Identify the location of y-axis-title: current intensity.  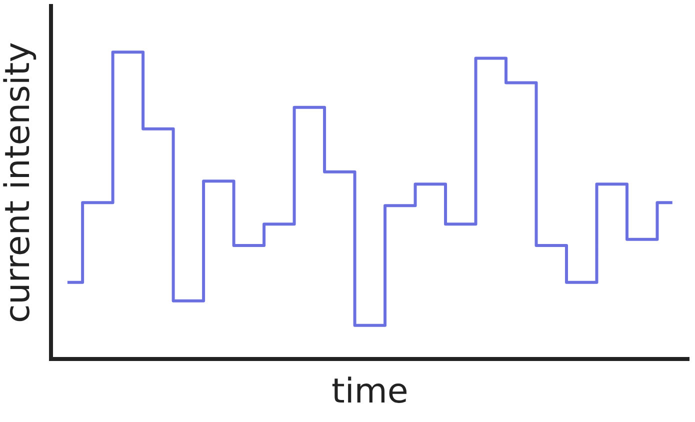
(19, 183).